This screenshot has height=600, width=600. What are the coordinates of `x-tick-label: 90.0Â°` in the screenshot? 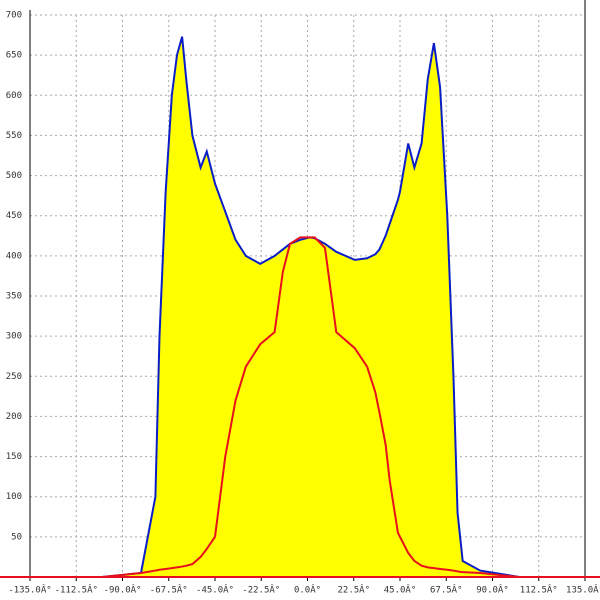 It's located at (492, 590).